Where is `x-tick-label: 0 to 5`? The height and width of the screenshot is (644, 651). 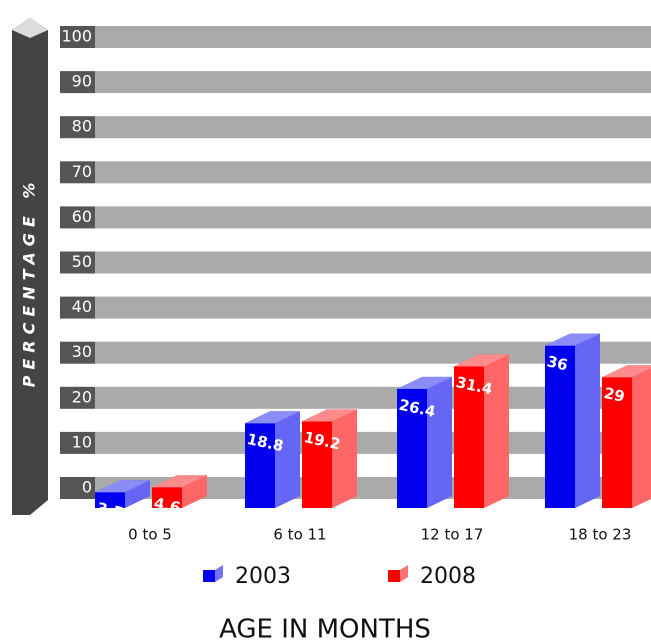
x-tick-label: 0 to 5 is located at coordinates (150, 535).